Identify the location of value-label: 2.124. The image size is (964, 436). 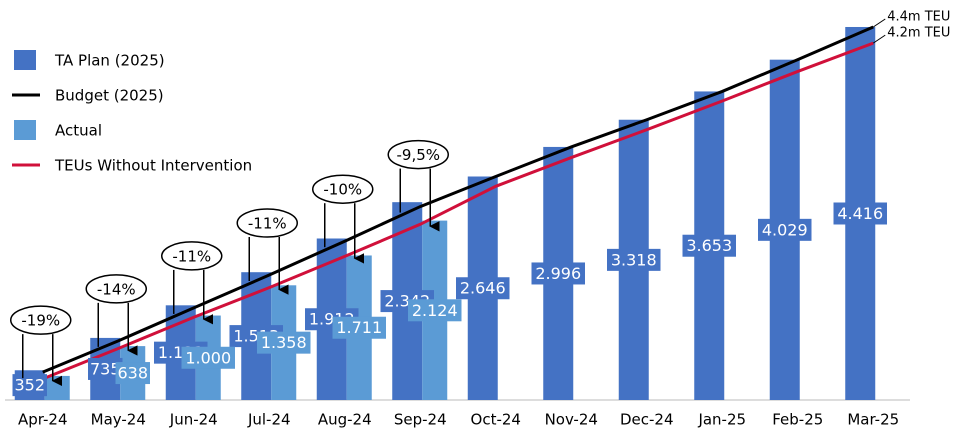
(435, 310).